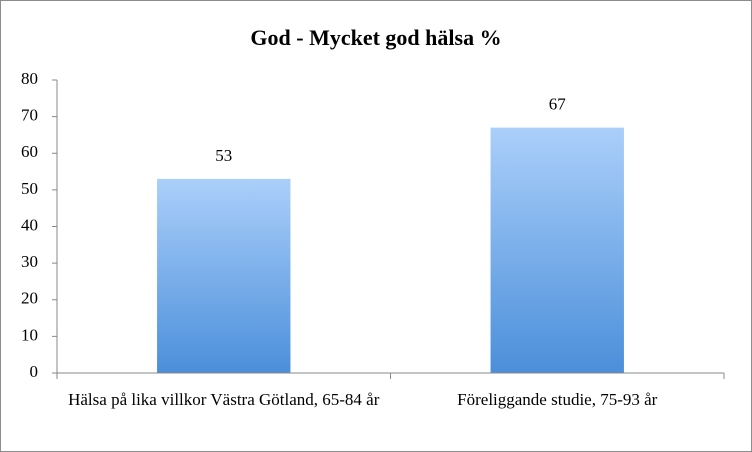 The height and width of the screenshot is (452, 752). Describe the element at coordinates (29, 298) in the screenshot. I see `y-tick-label: 20` at that location.